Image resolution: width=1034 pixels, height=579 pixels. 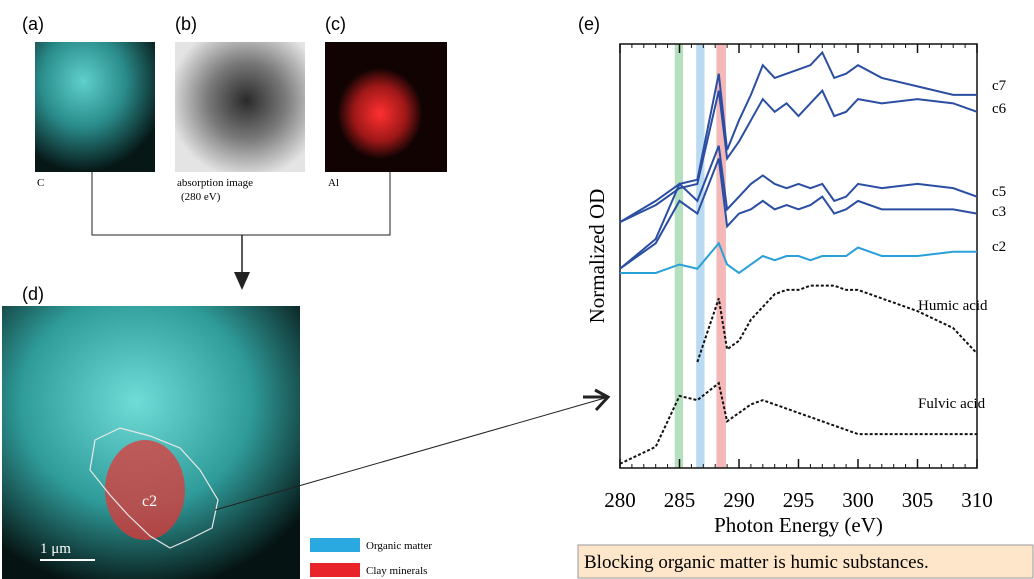 I want to click on series-label: Fulvic acid, so click(x=952, y=404).